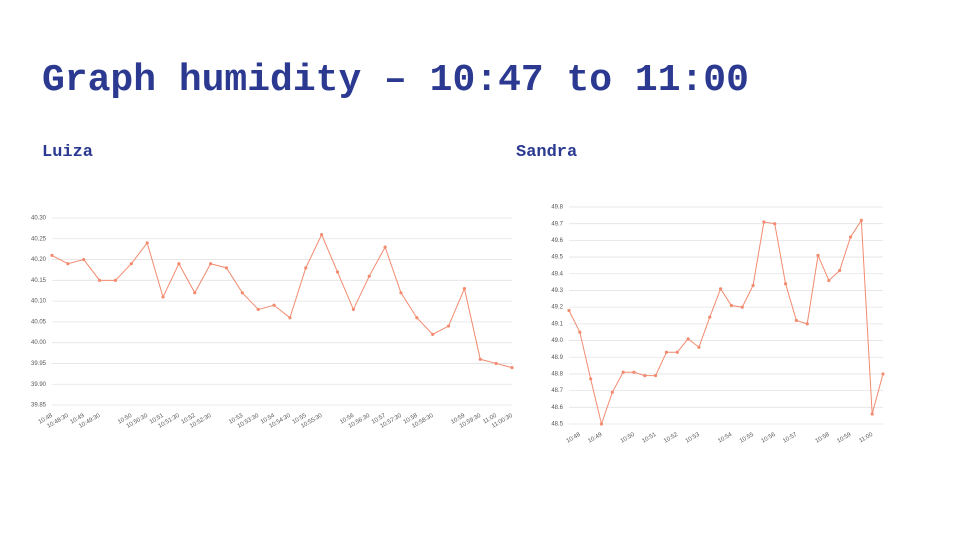 The height and width of the screenshot is (540, 960). Describe the element at coordinates (39, 239) in the screenshot. I see `y-tick-label: 40.25` at that location.